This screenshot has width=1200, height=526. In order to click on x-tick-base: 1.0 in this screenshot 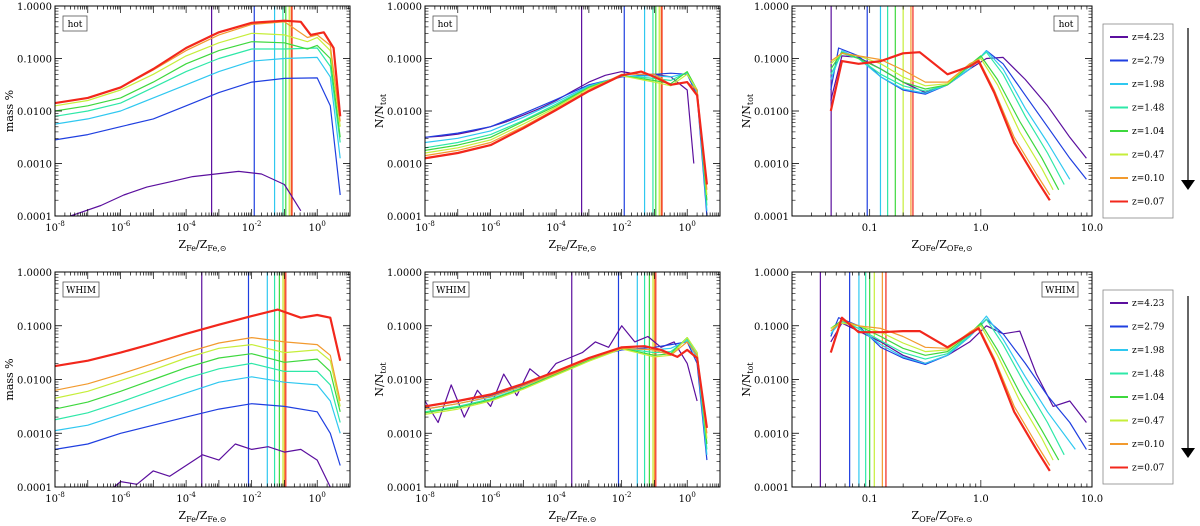, I will do `click(981, 228)`.